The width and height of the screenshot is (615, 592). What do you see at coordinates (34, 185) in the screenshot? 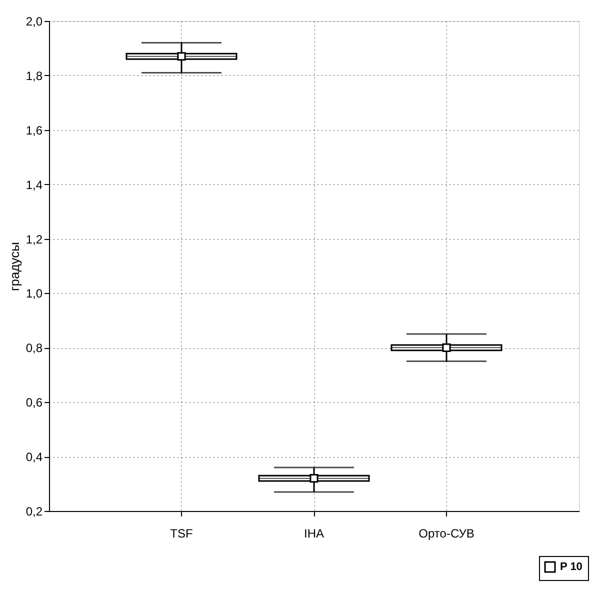
I see `y-tick-label: 1,4` at bounding box center [34, 185].